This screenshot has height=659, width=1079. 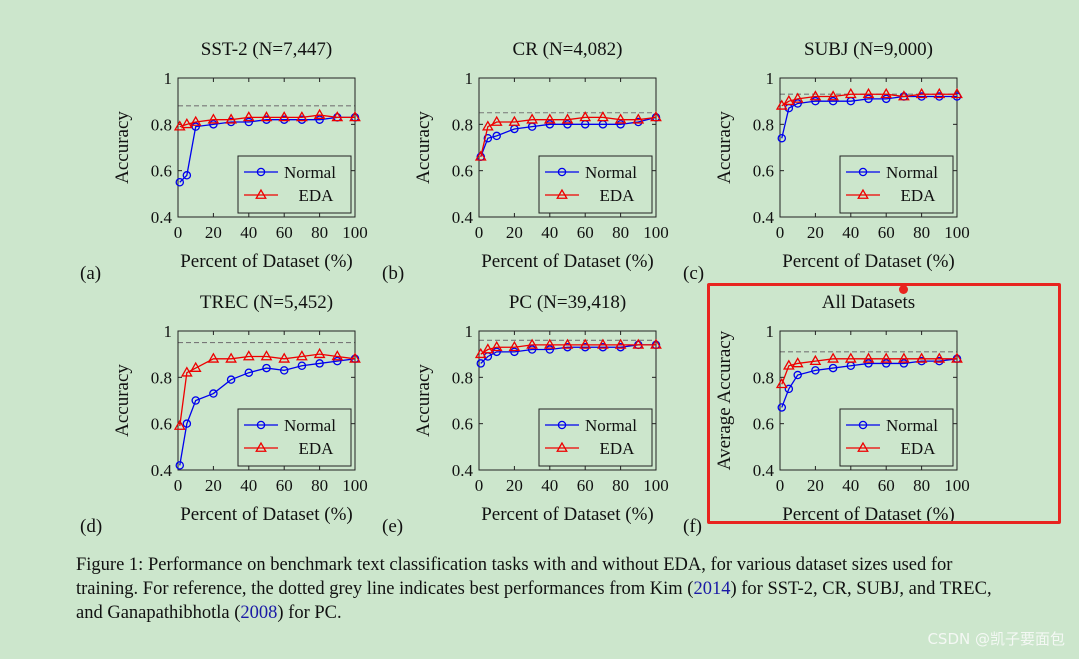 What do you see at coordinates (770, 78) in the screenshot?
I see `y-tick-label: 1` at bounding box center [770, 78].